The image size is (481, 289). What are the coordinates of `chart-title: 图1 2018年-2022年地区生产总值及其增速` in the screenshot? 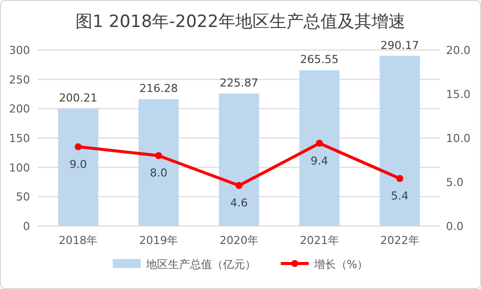 It's located at (241, 22).